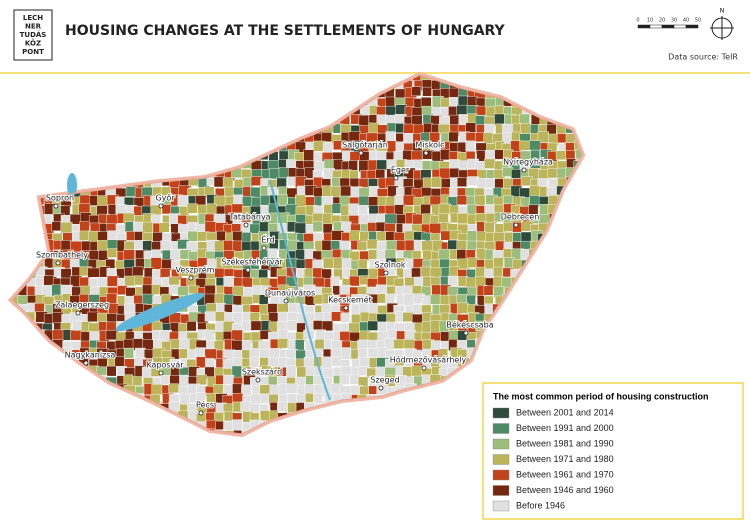  What do you see at coordinates (524, 170) in the screenshot?
I see `city-dot` at bounding box center [524, 170].